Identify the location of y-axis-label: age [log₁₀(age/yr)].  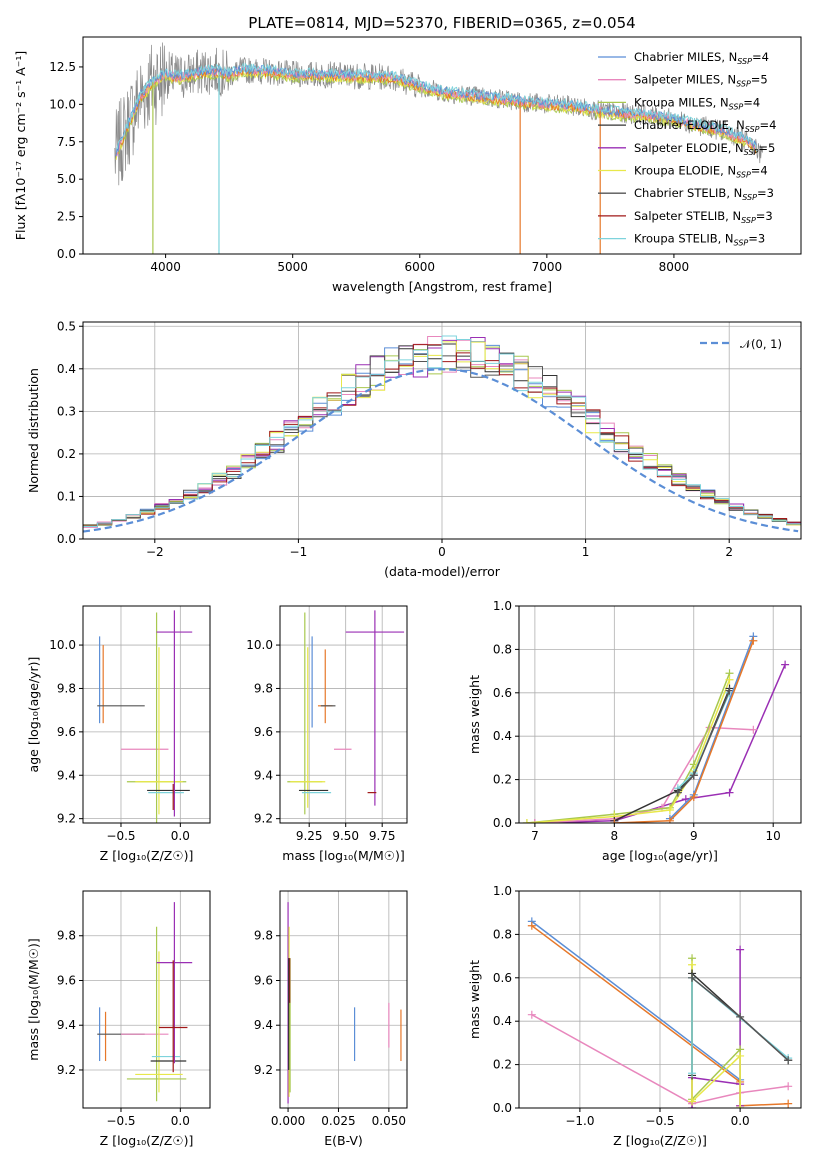
(33, 715).